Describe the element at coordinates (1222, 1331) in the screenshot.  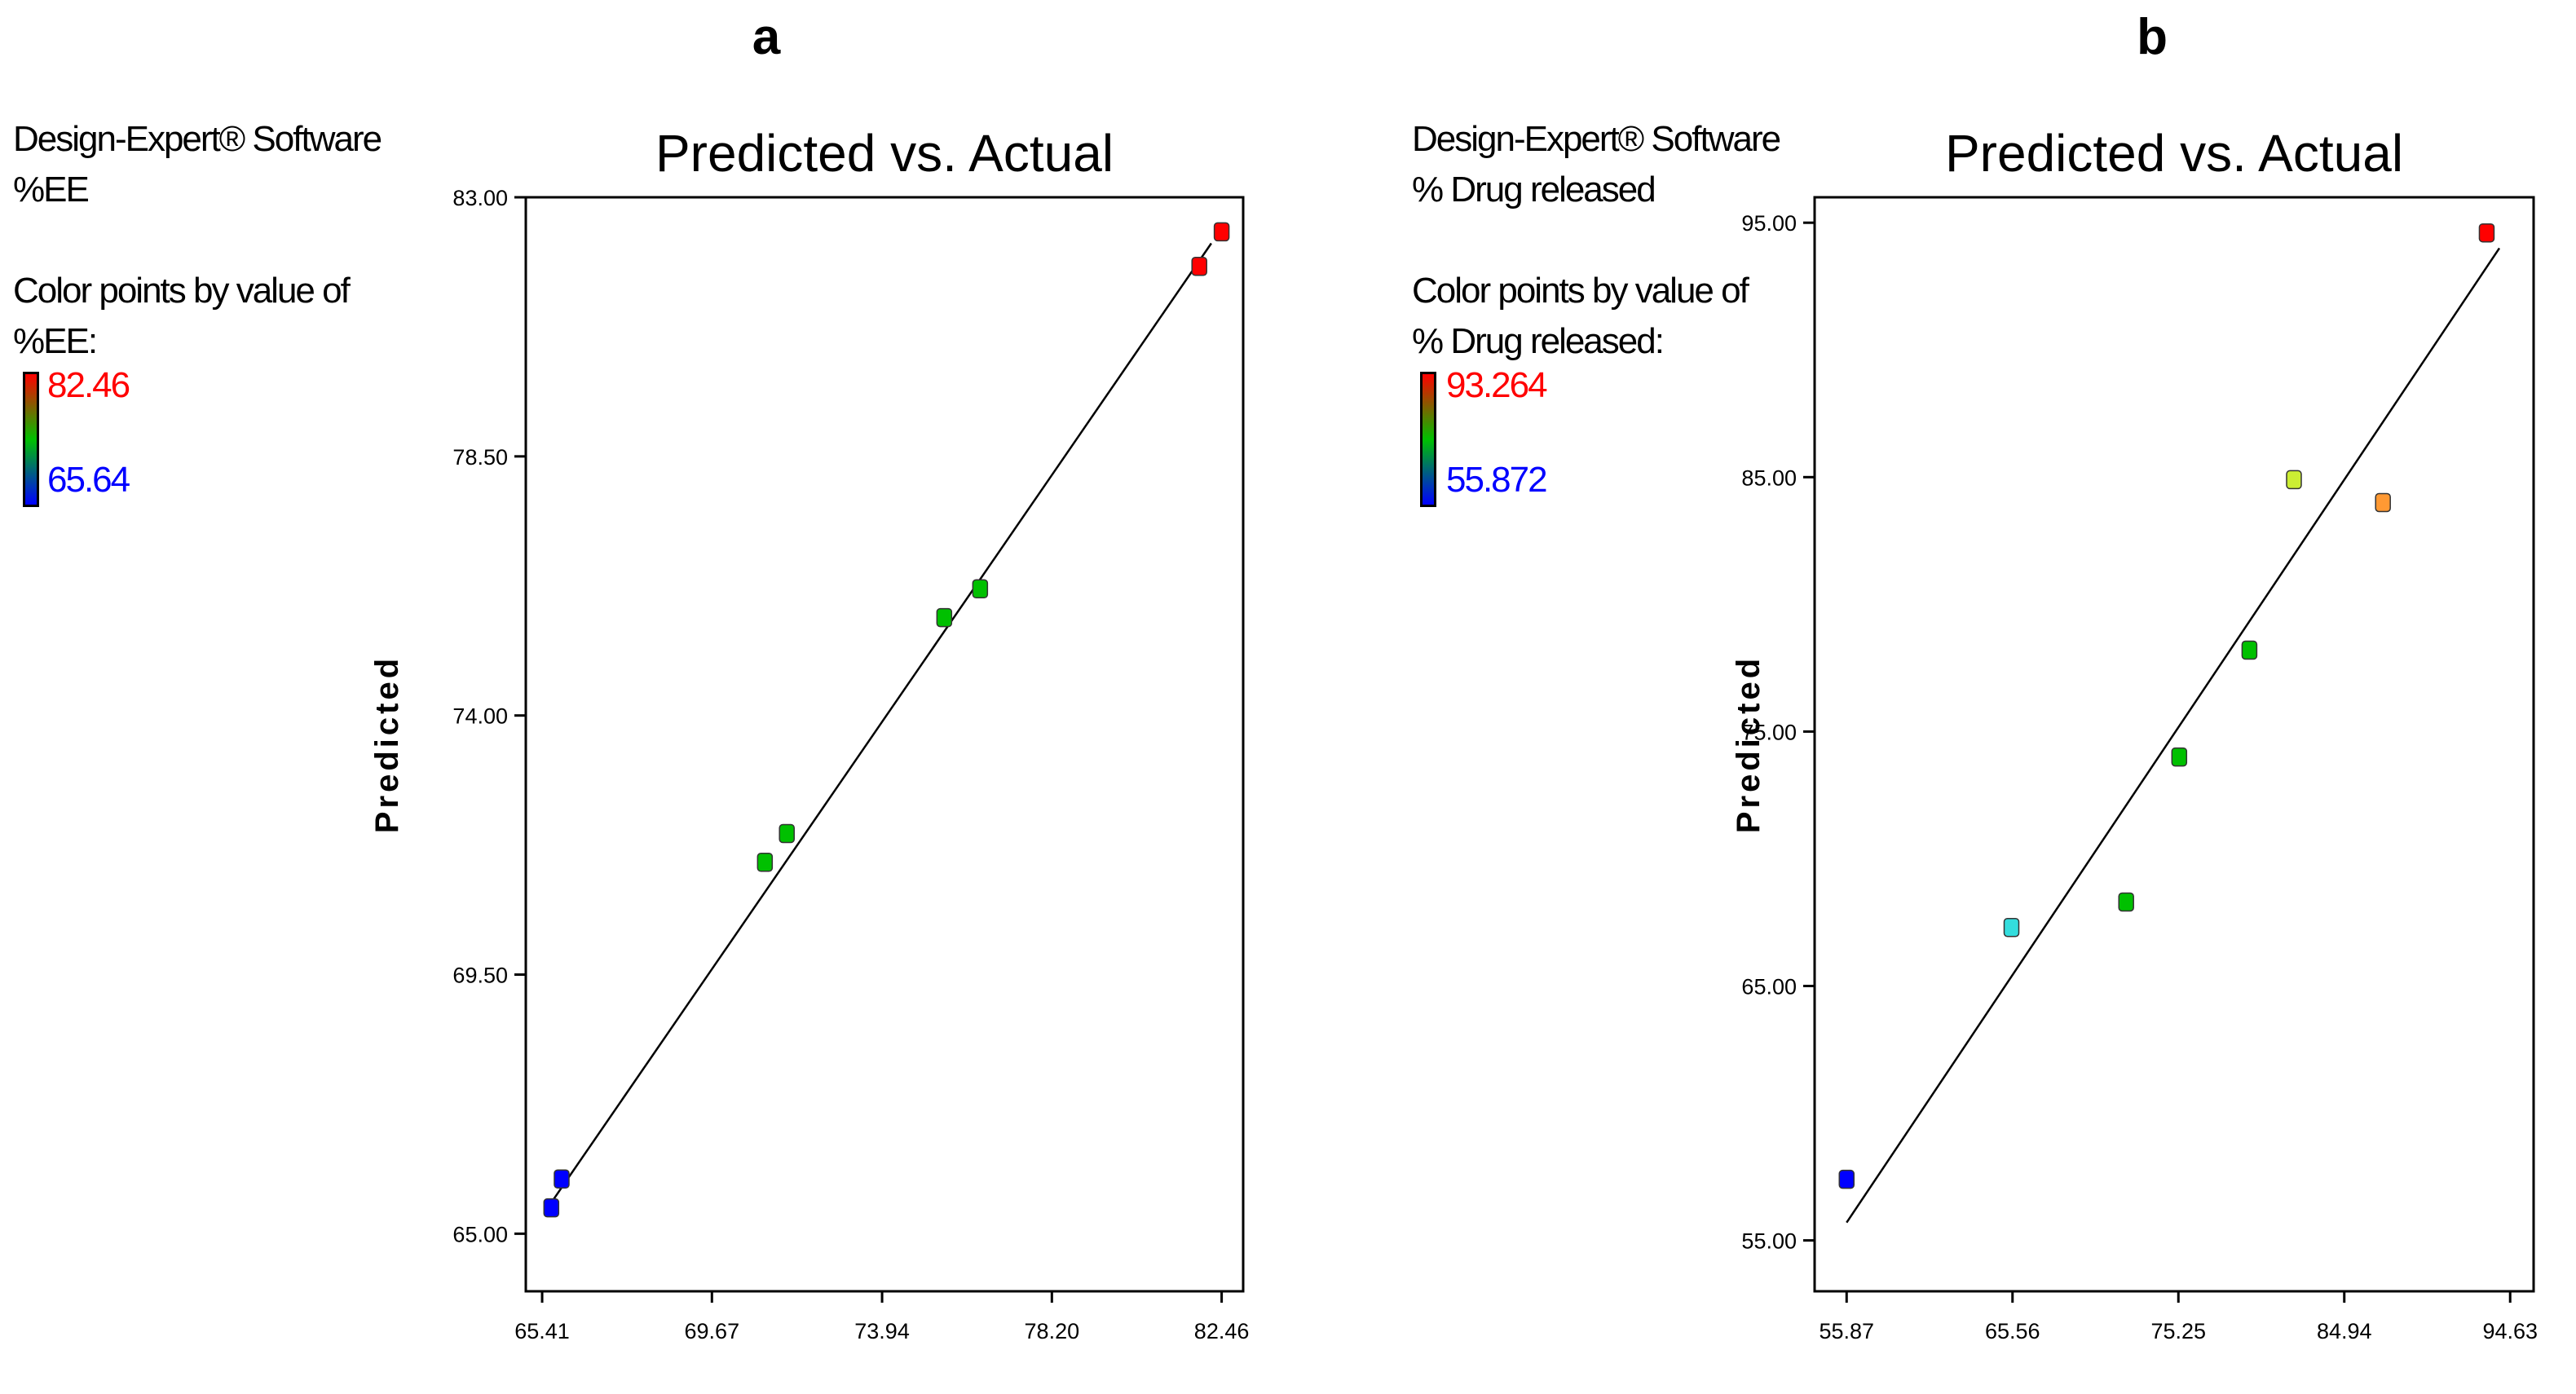
I see `x-tick-label: 82.46` at that location.